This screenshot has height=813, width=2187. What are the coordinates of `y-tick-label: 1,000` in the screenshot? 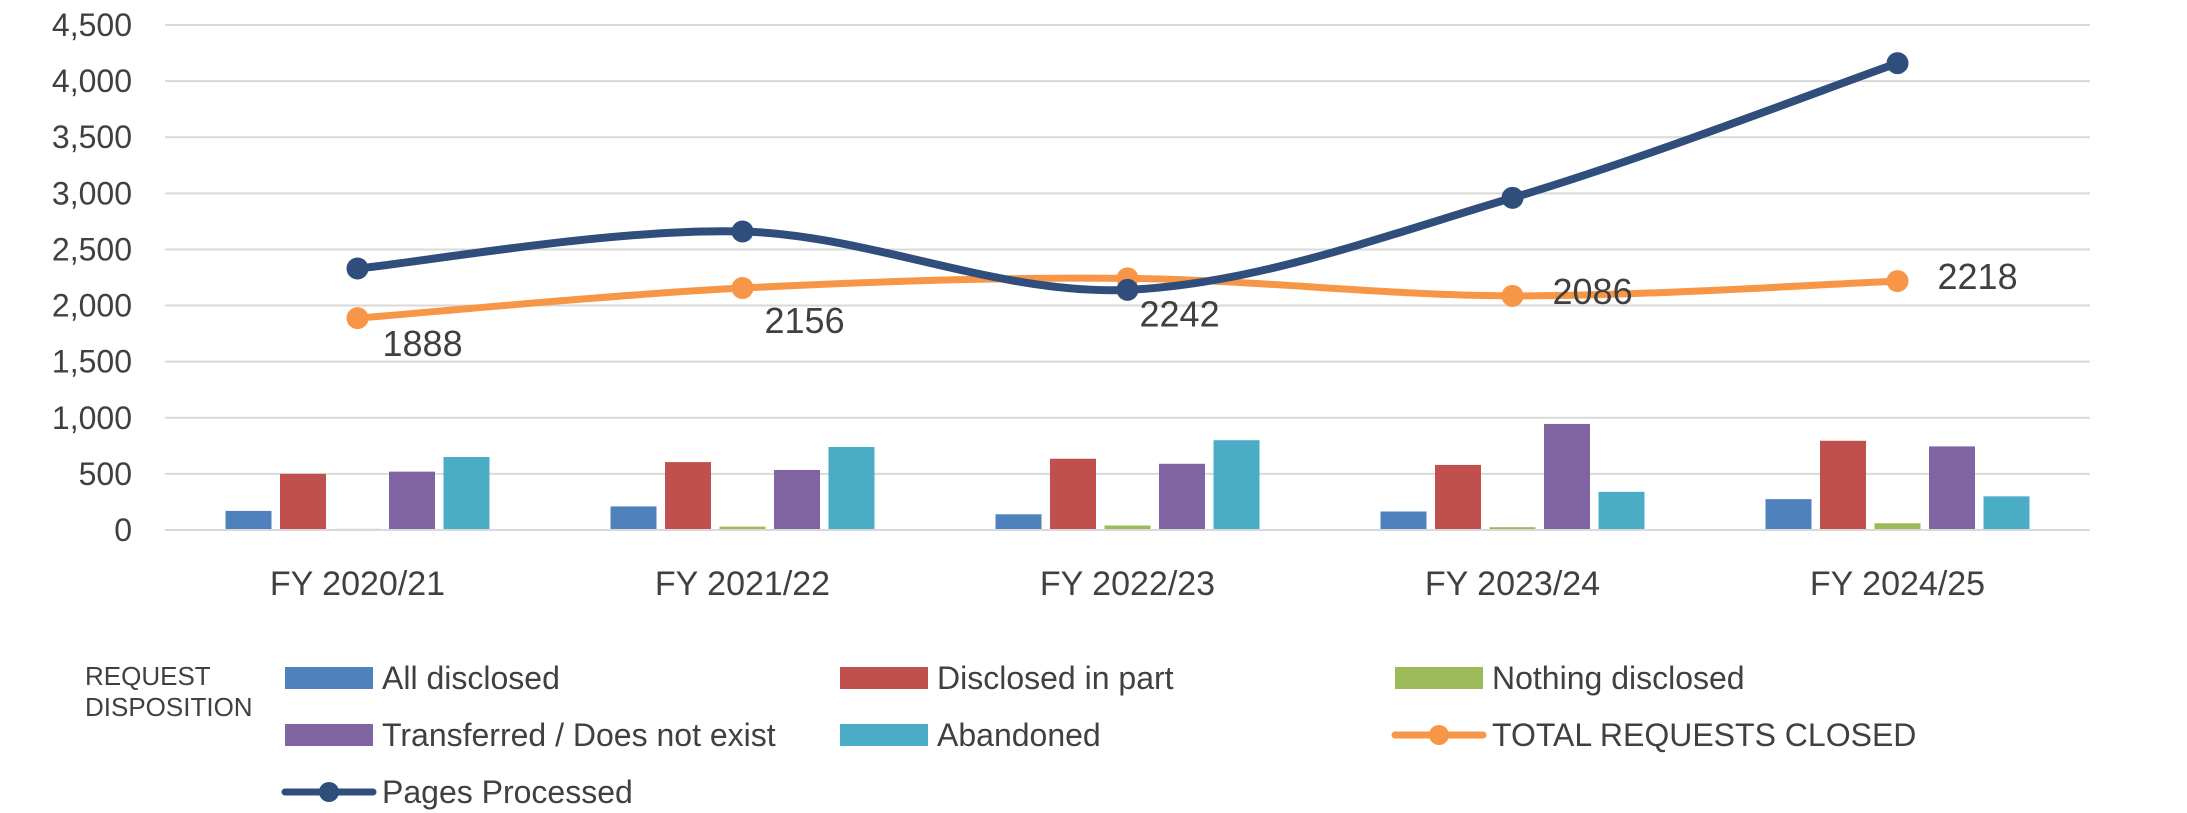 It's located at (92, 418).